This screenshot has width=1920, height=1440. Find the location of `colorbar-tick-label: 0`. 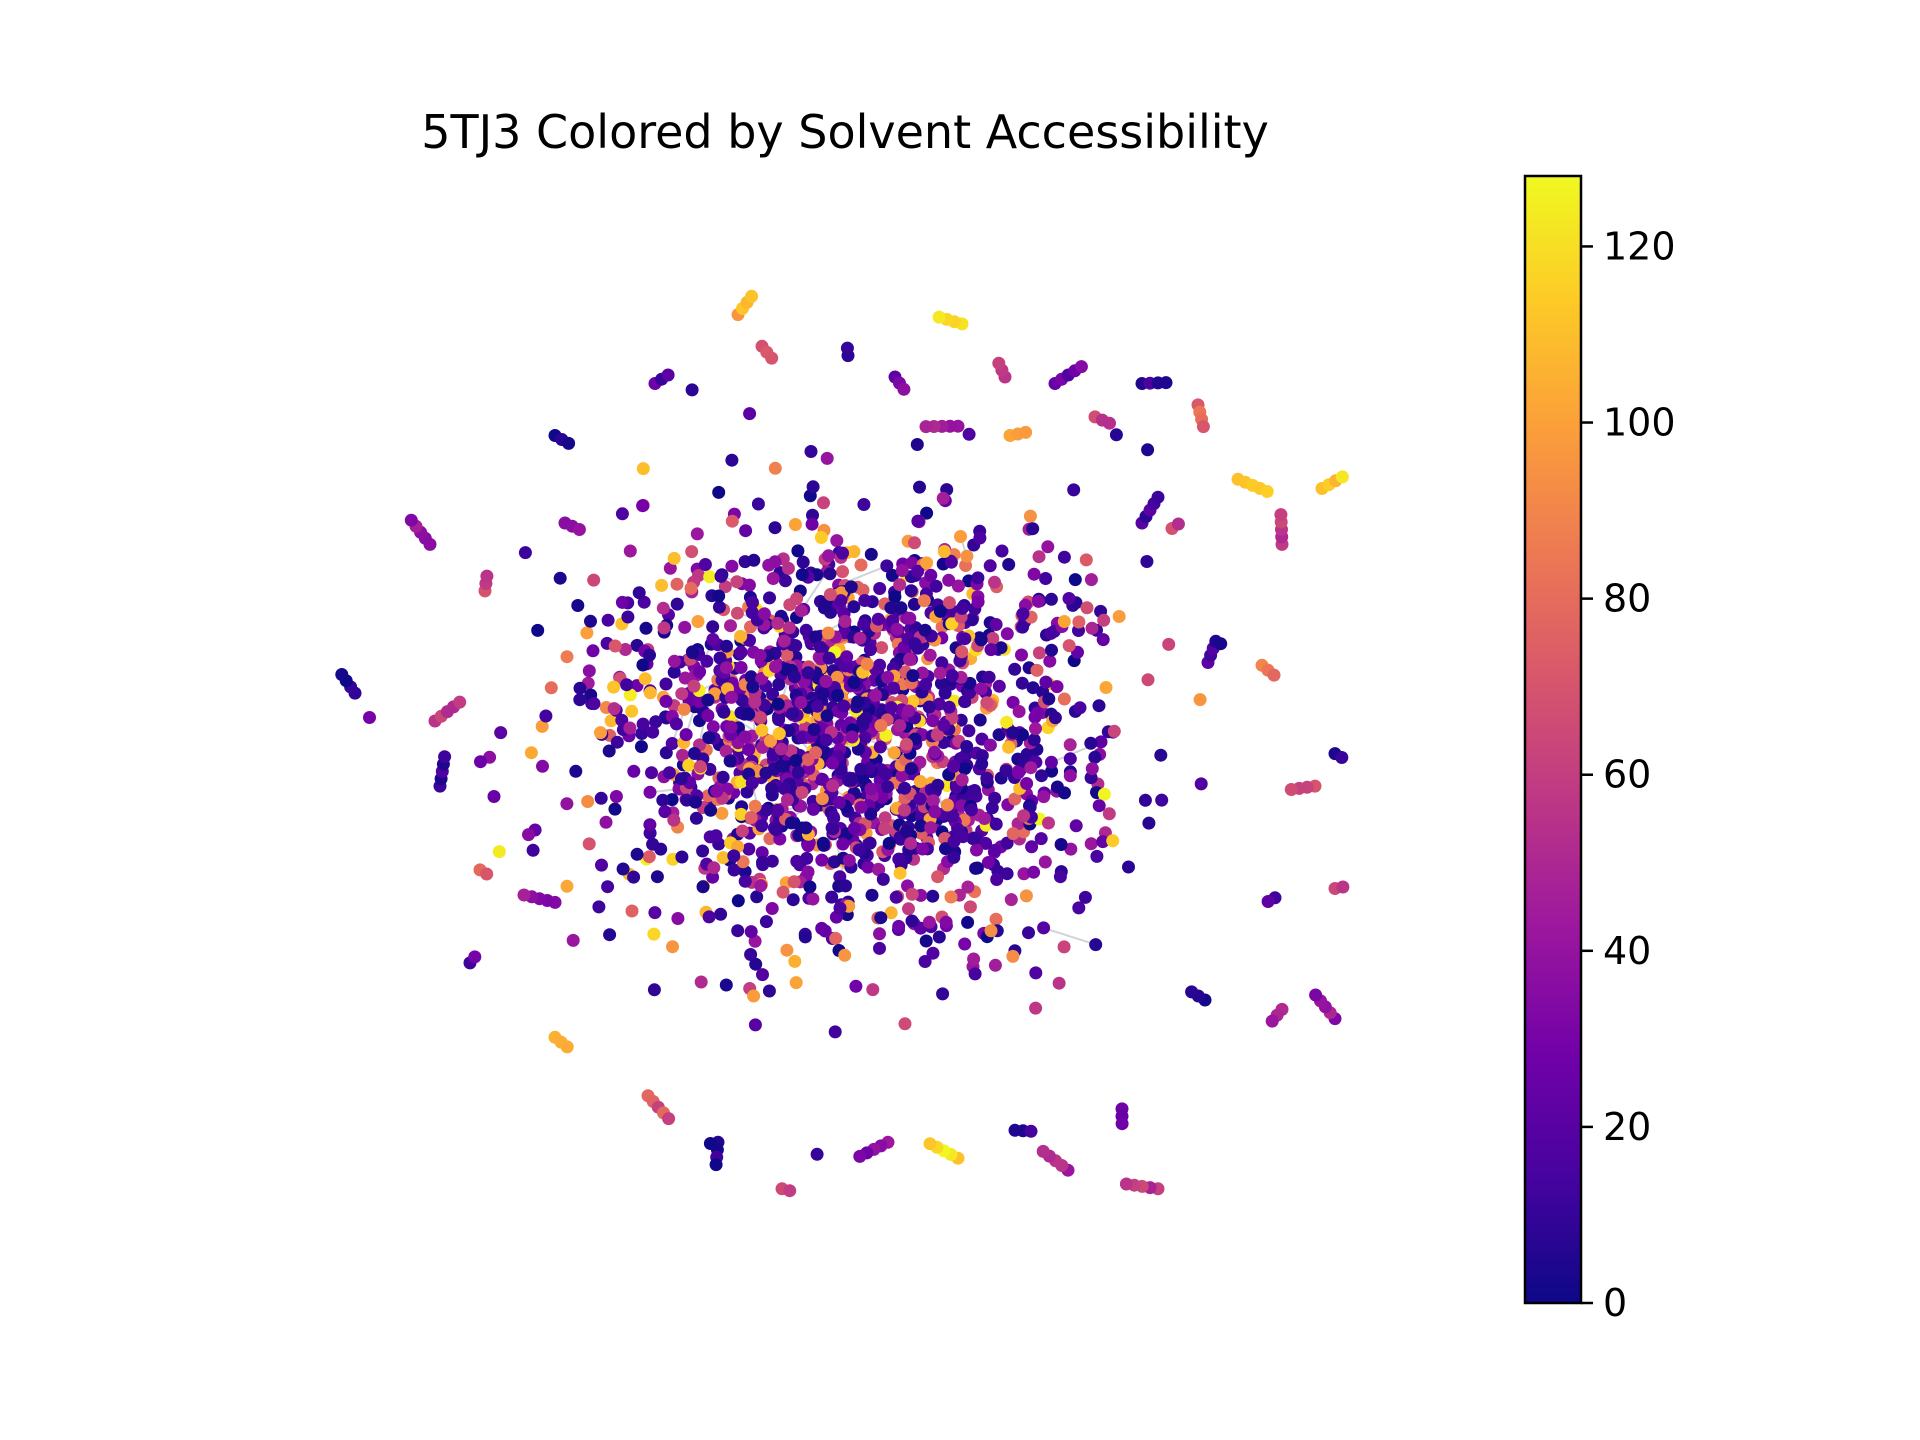

colorbar-tick-label: 0 is located at coordinates (1615, 1303).